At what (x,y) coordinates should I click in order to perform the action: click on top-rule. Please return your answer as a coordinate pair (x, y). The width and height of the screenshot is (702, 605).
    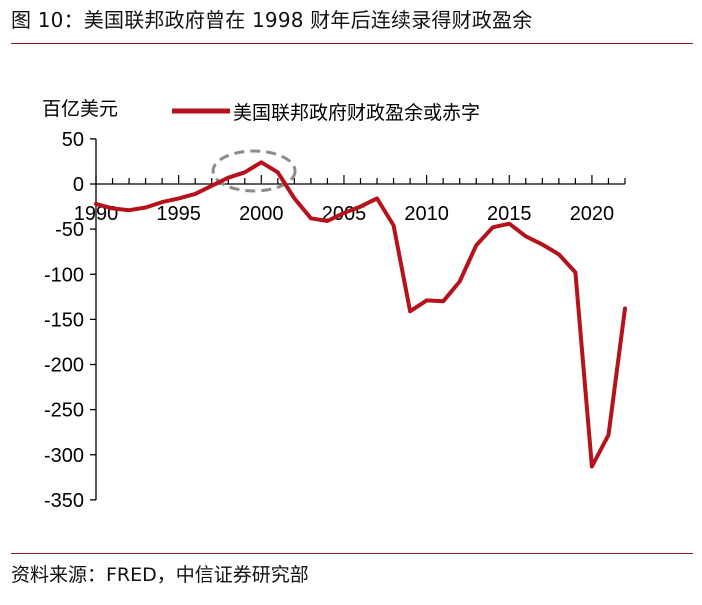
    Looking at the image, I should click on (352, 43).